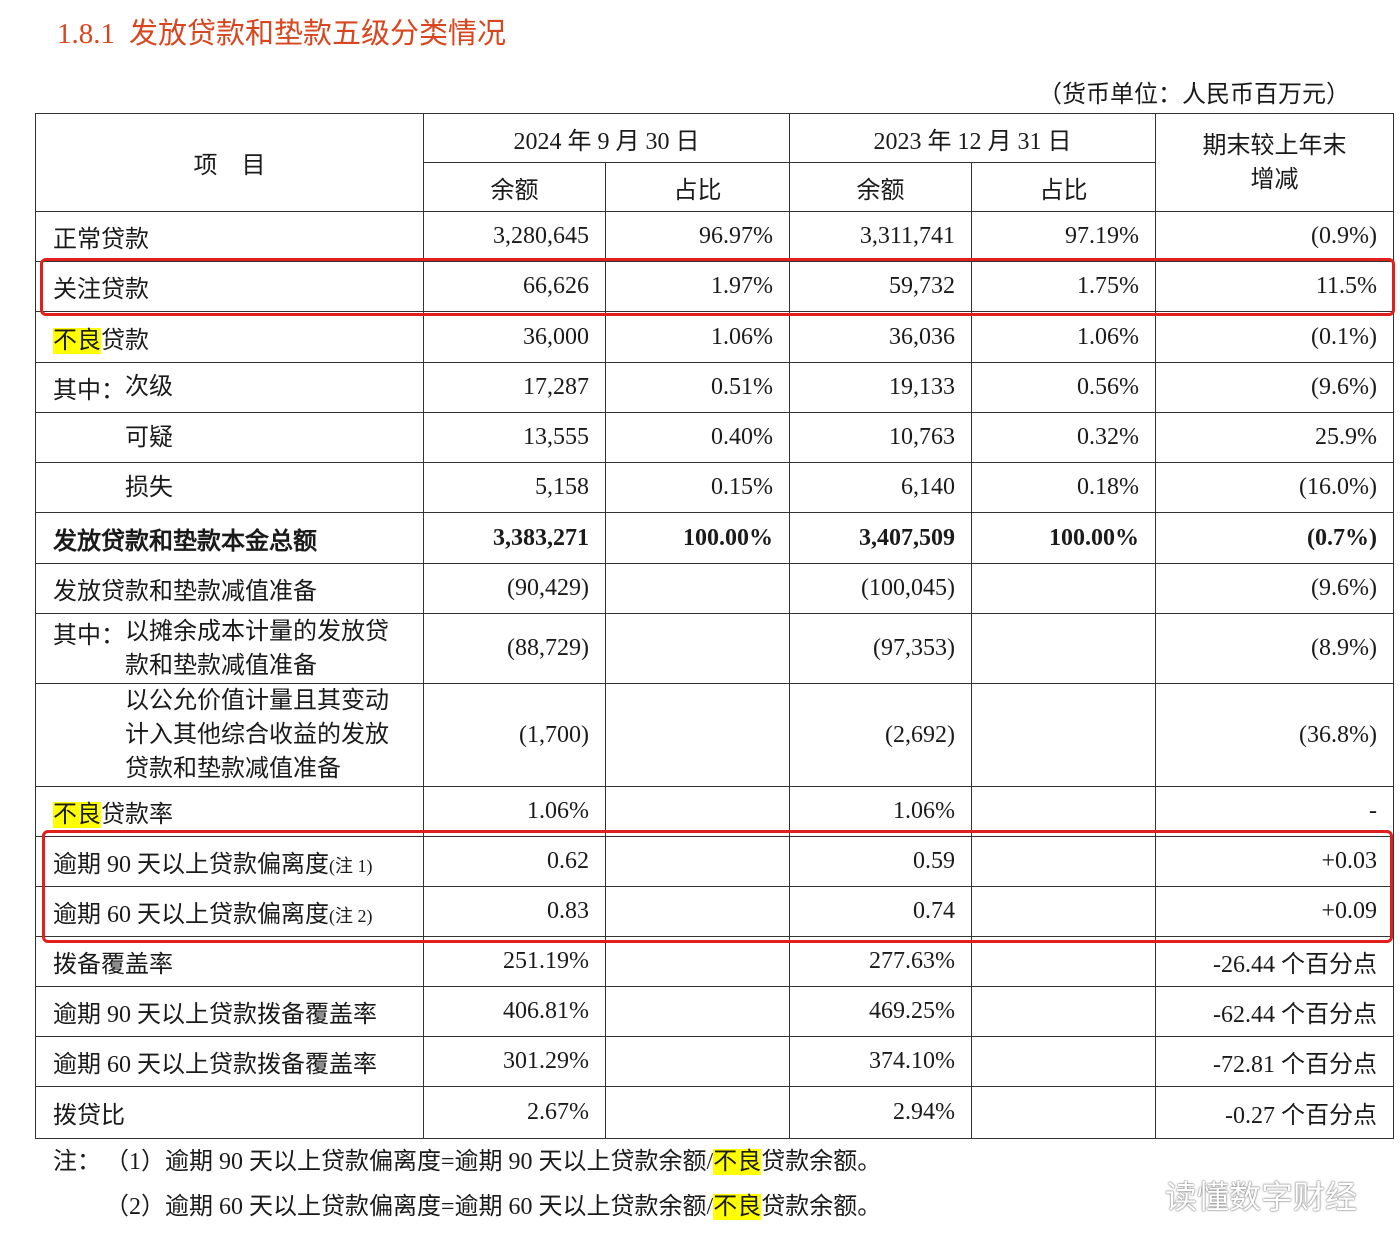  I want to click on cell-value: 0.18%, so click(1108, 487).